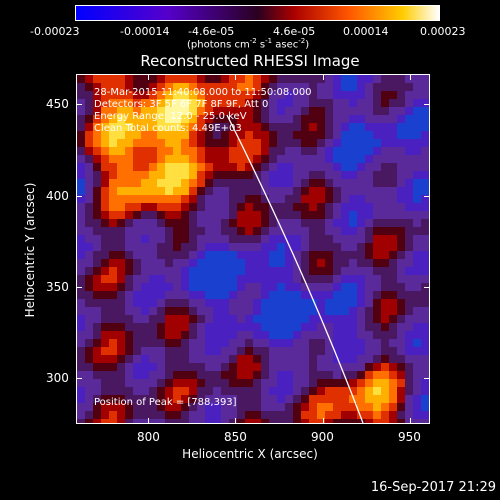  I want to click on colorbar, so click(257, 13).